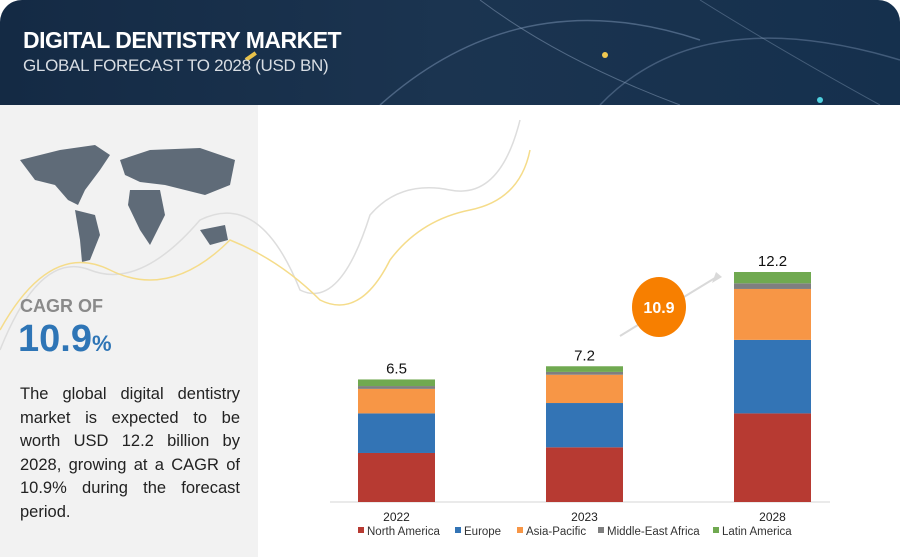 Image resolution: width=900 pixels, height=557 pixels. Describe the element at coordinates (61, 306) in the screenshot. I see `cagr-label: CAGR OF` at that location.